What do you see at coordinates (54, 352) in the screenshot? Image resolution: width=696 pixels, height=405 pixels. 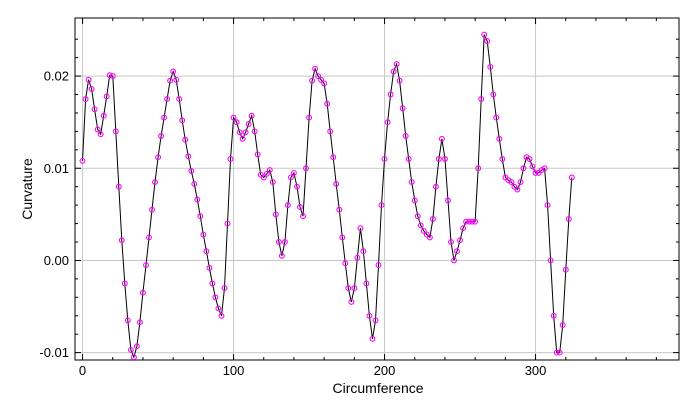 I see `y-tick-label: -0.01` at bounding box center [54, 352].